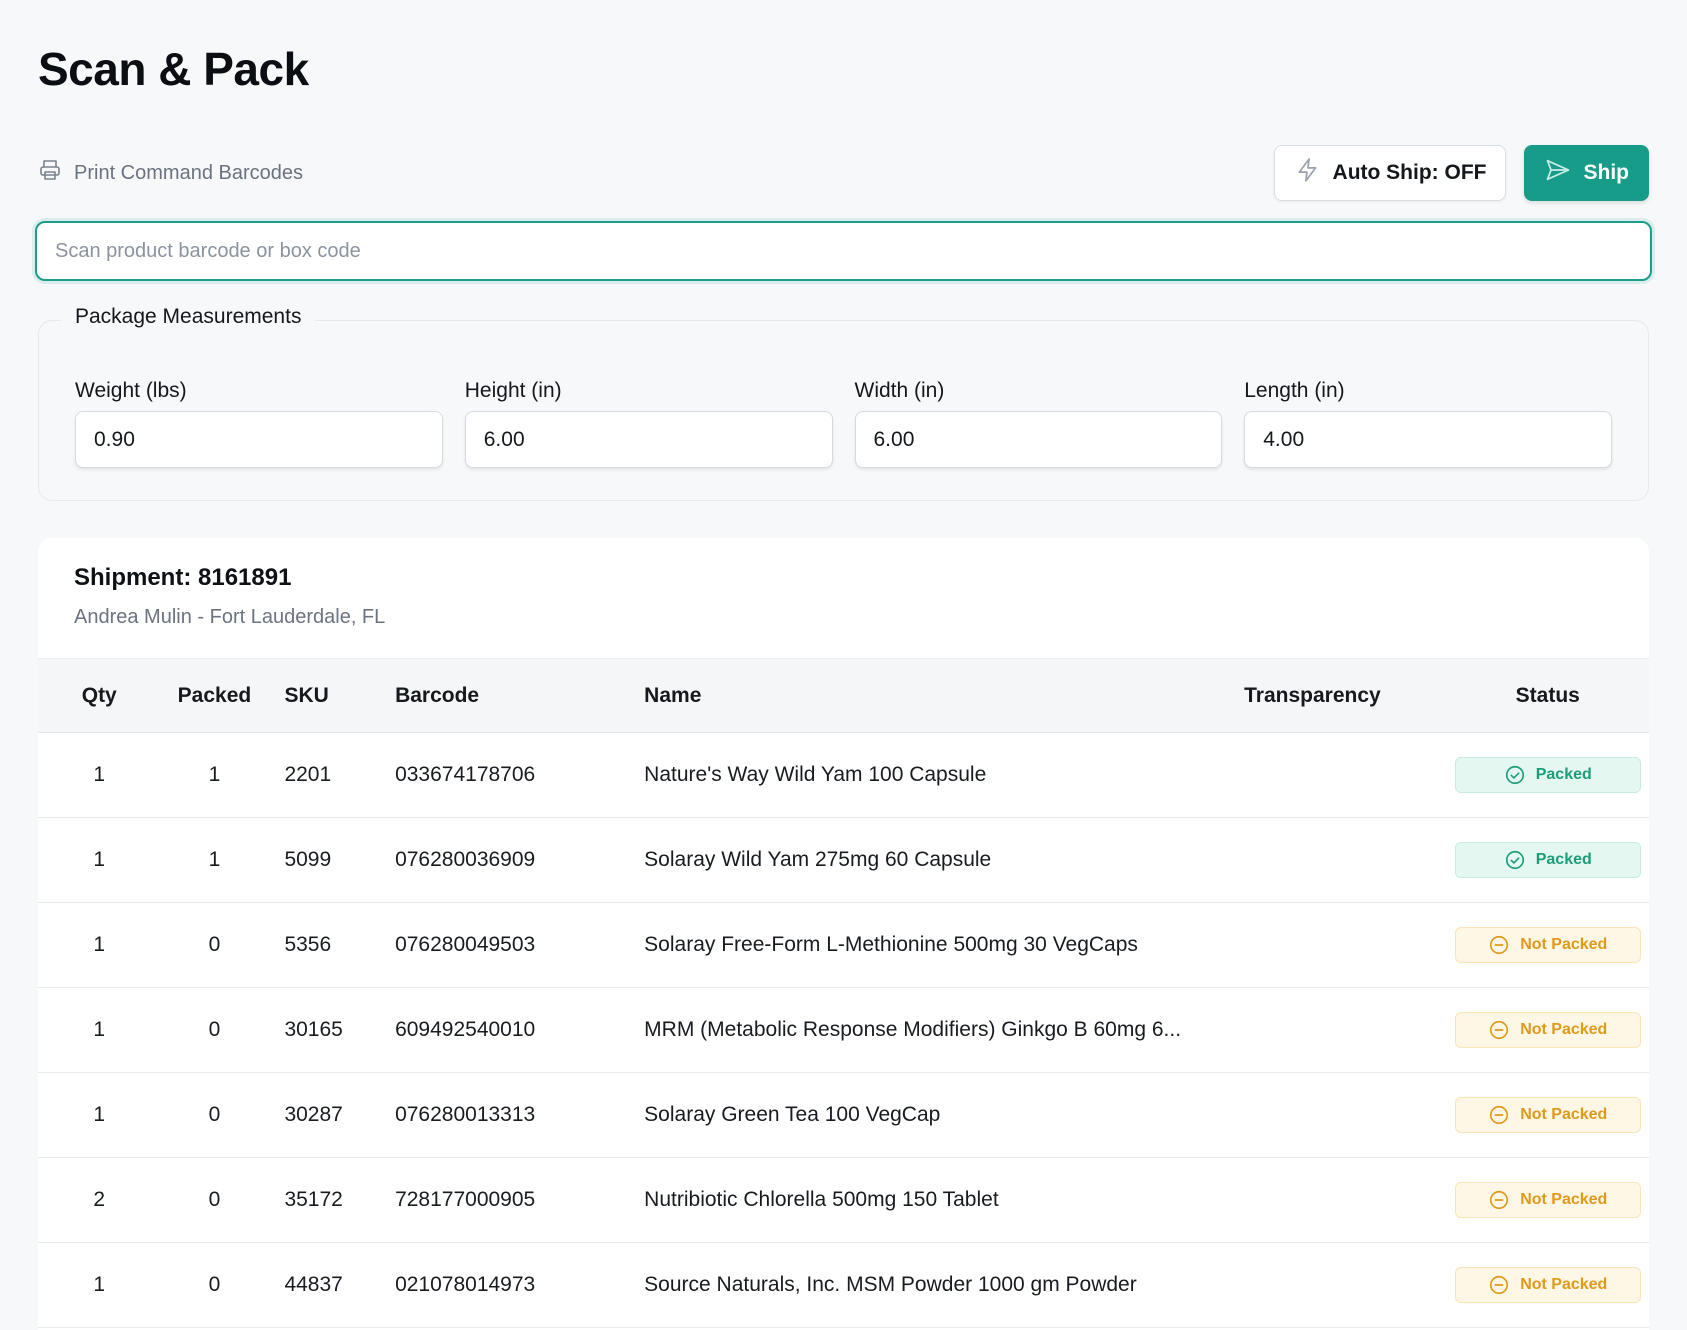 This screenshot has width=1687, height=1330. What do you see at coordinates (465, 859) in the screenshot?
I see `barcode-cell: 076280036909` at bounding box center [465, 859].